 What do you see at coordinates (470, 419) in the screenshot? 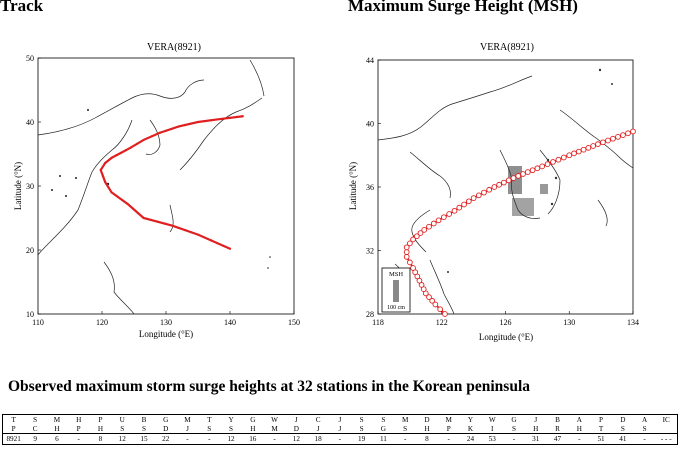
I see `station-code-top: Y` at bounding box center [470, 419].